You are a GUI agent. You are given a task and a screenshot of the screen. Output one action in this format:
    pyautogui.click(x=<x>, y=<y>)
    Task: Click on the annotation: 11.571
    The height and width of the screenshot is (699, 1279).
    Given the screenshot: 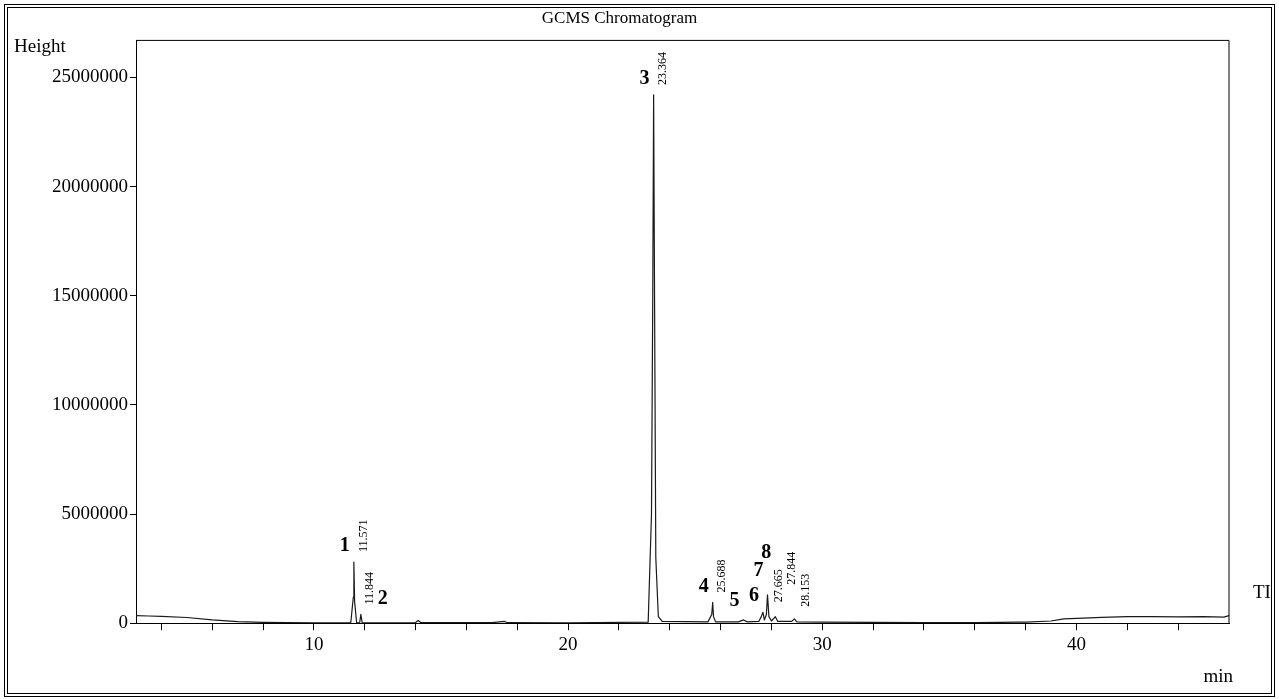 What is the action you would take?
    pyautogui.click(x=362, y=536)
    